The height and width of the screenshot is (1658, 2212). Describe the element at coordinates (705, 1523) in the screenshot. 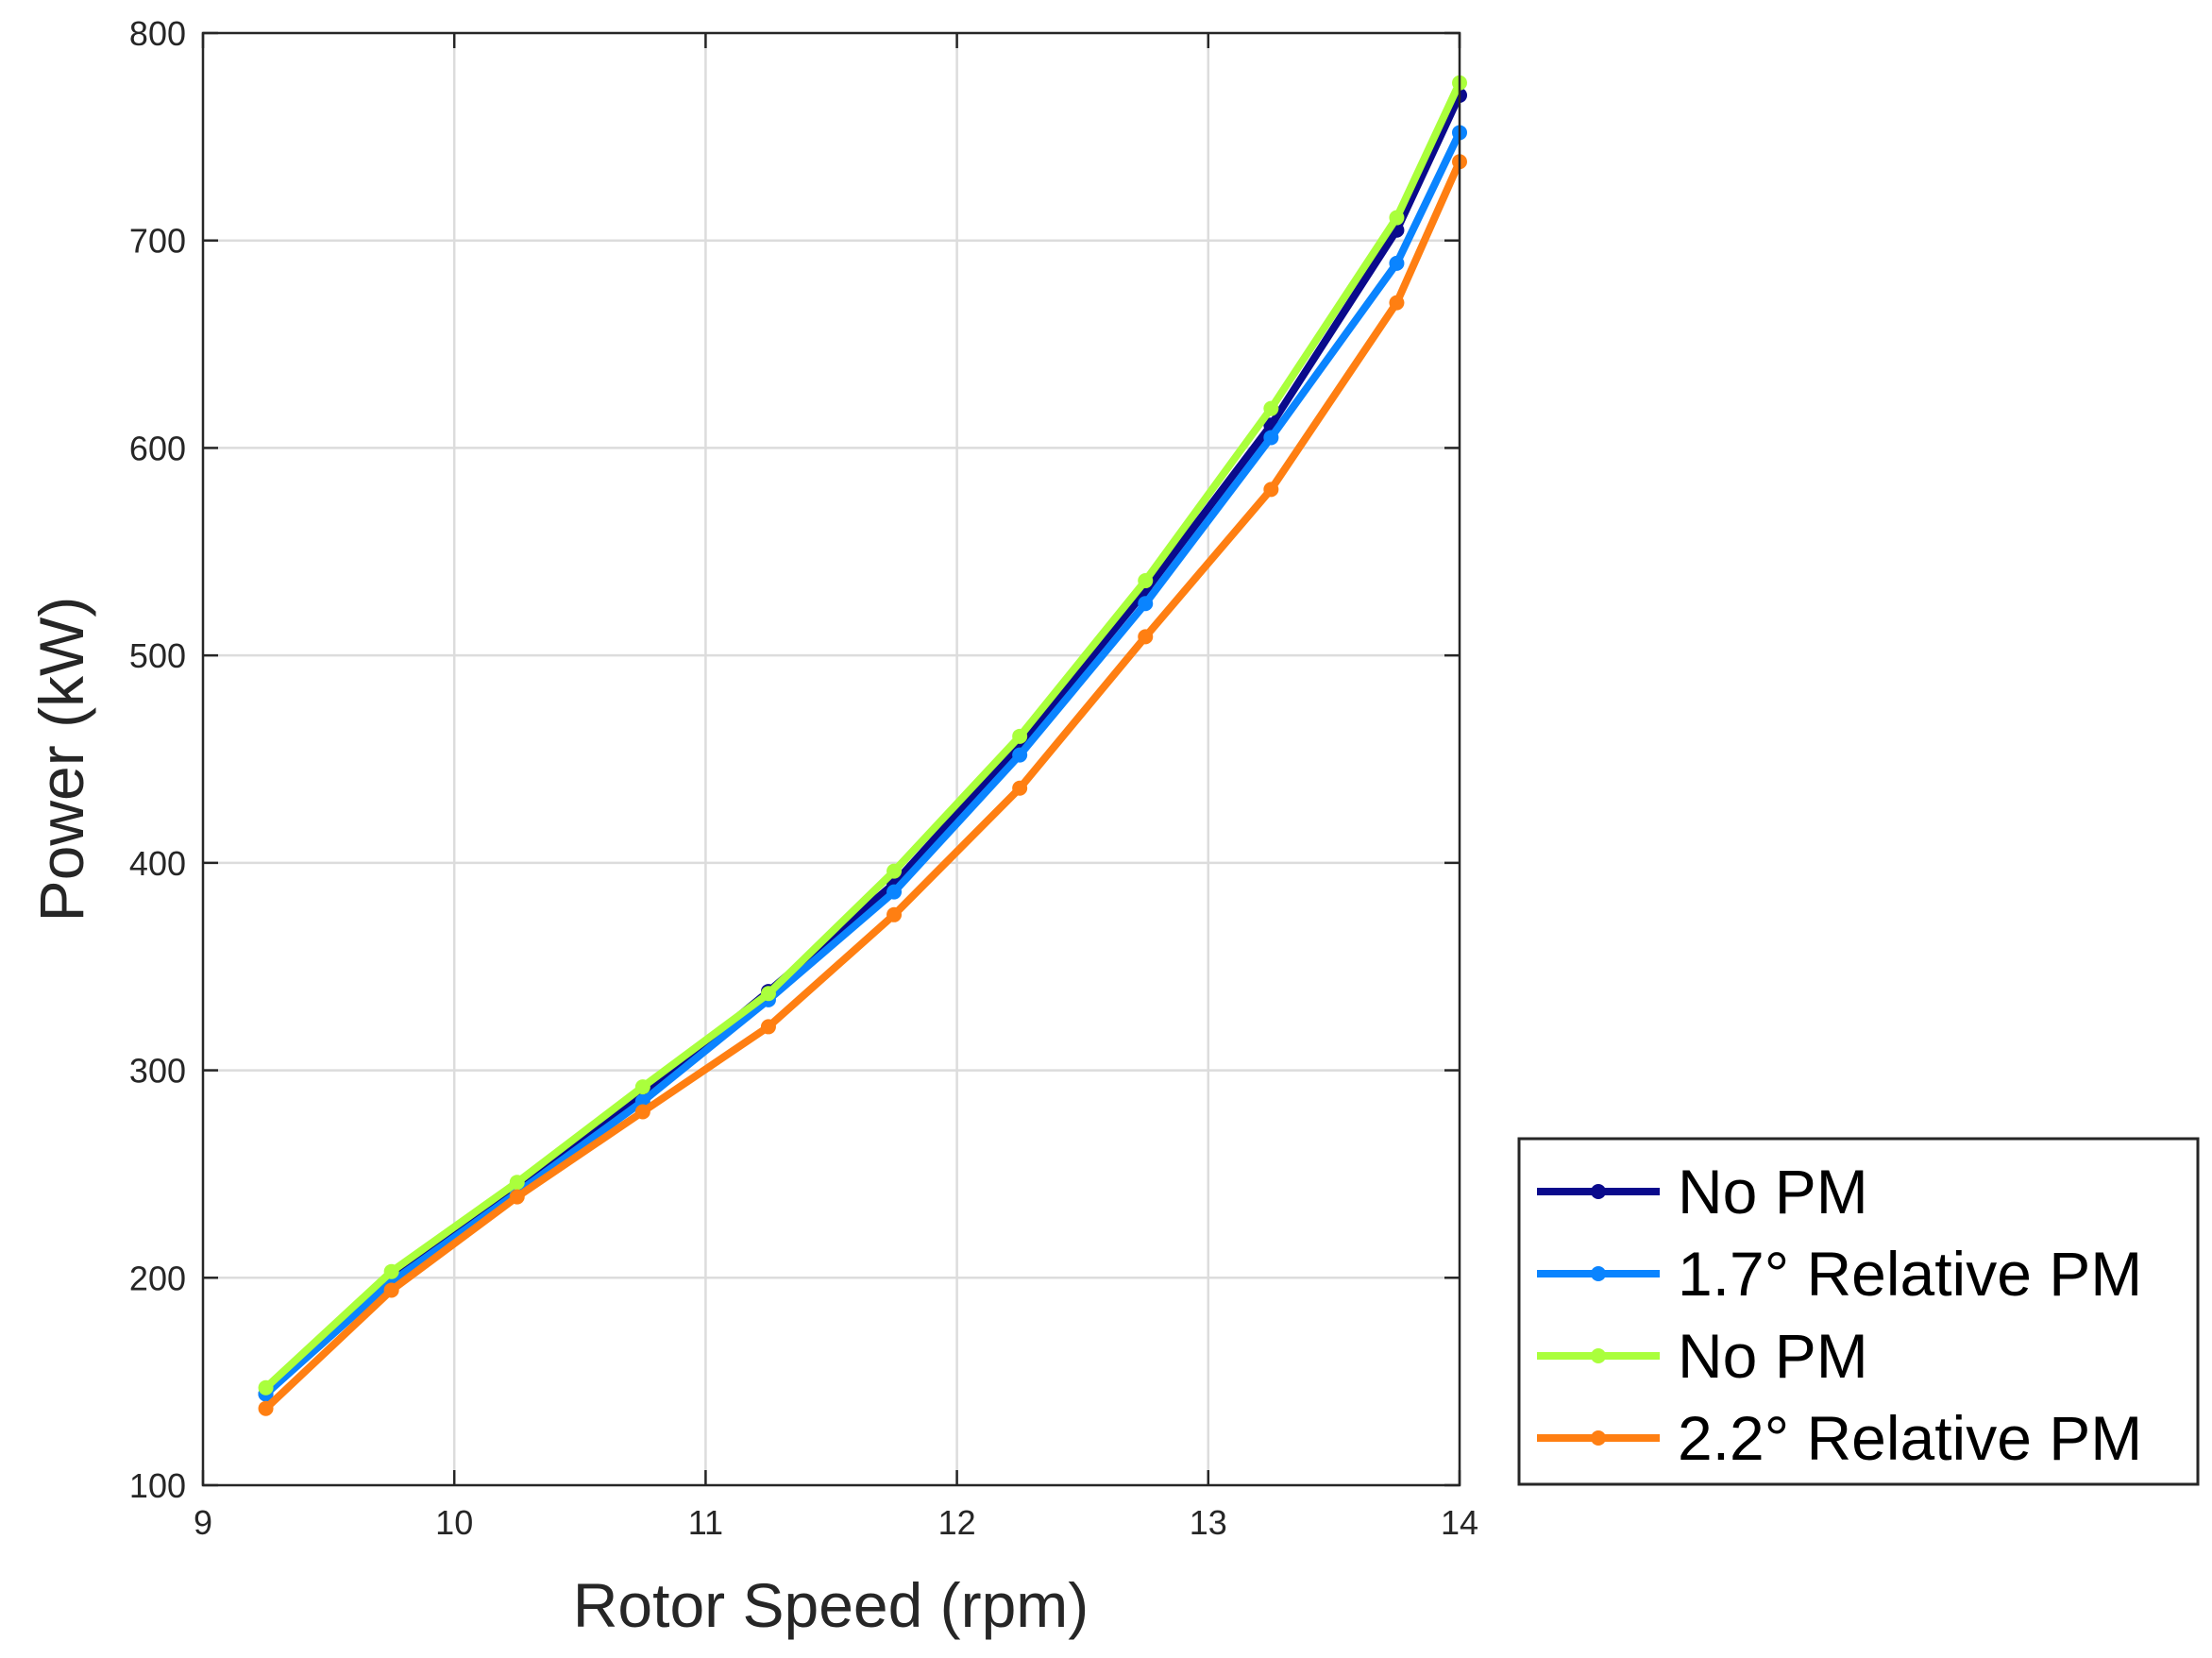

I see `x-tick-label: 11` at that location.